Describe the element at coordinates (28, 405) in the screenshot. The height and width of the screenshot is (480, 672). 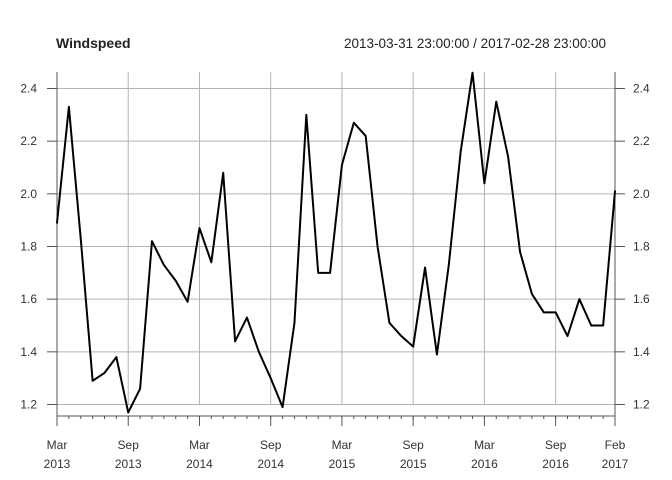
I see `y-tick-label-left: 1.2` at that location.